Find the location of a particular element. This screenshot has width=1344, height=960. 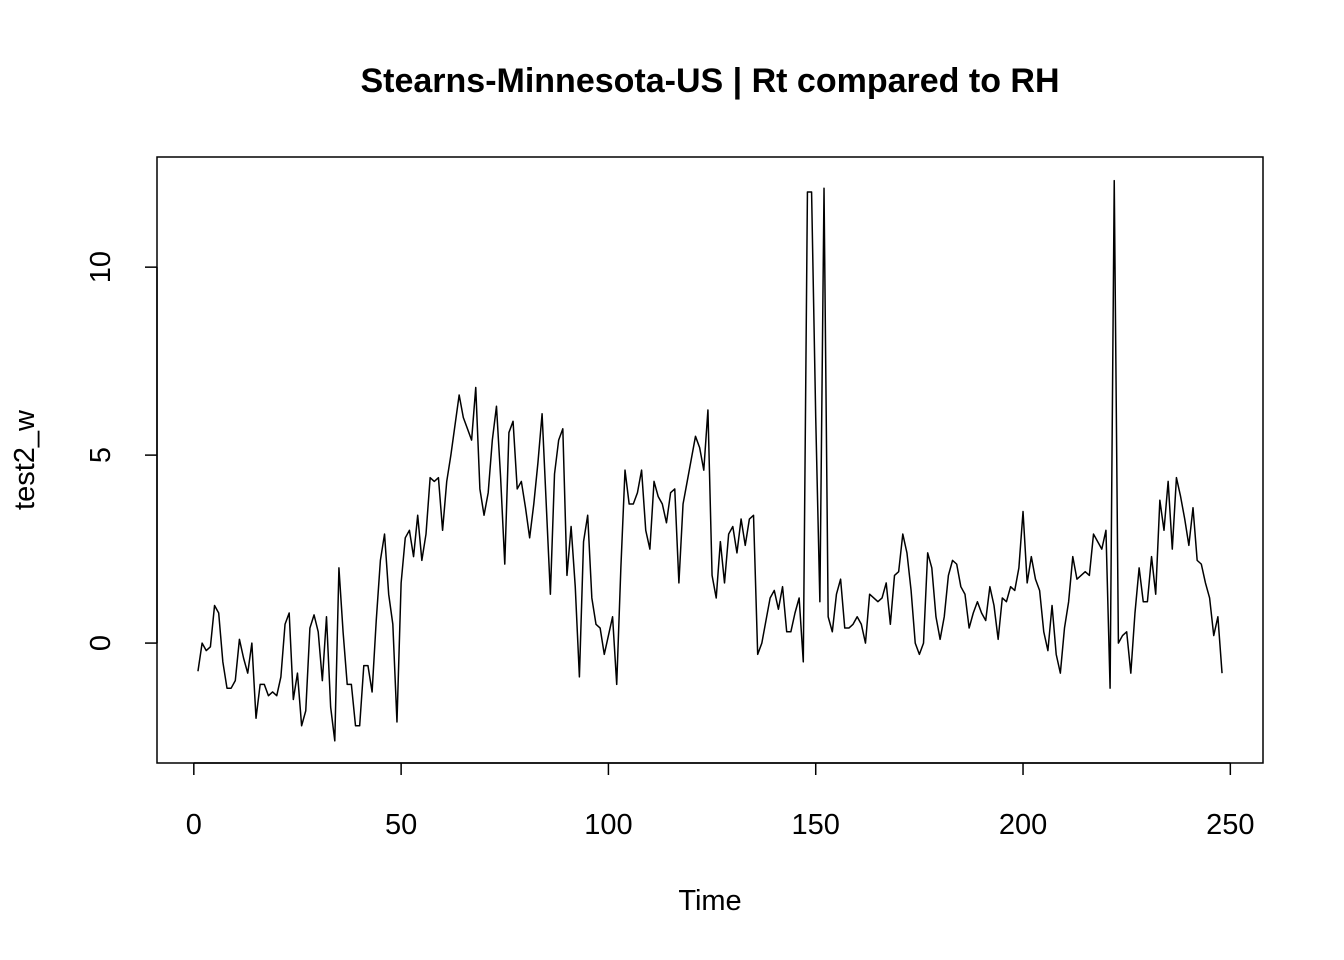

x-tick-label: 0 is located at coordinates (194, 825).